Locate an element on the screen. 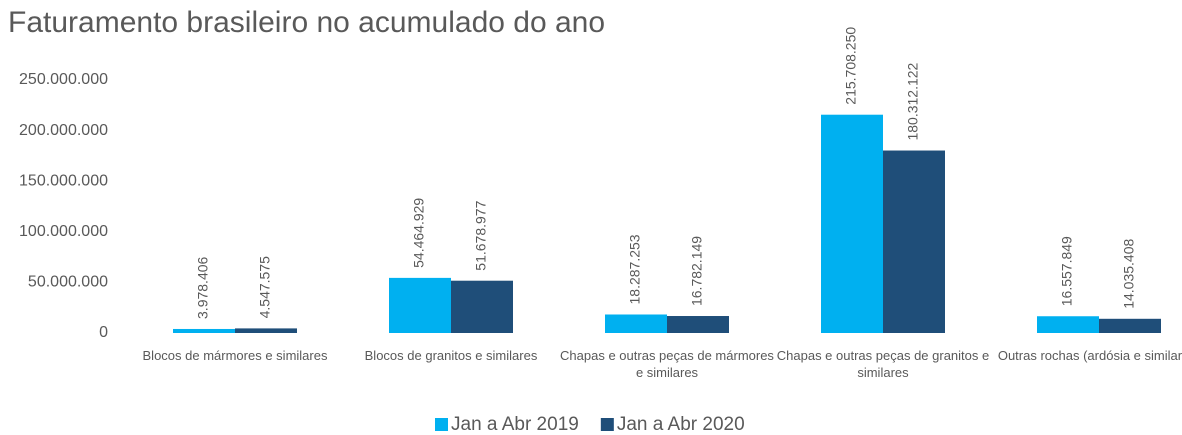  y-tick-label: 200.000.000 is located at coordinates (63, 130).